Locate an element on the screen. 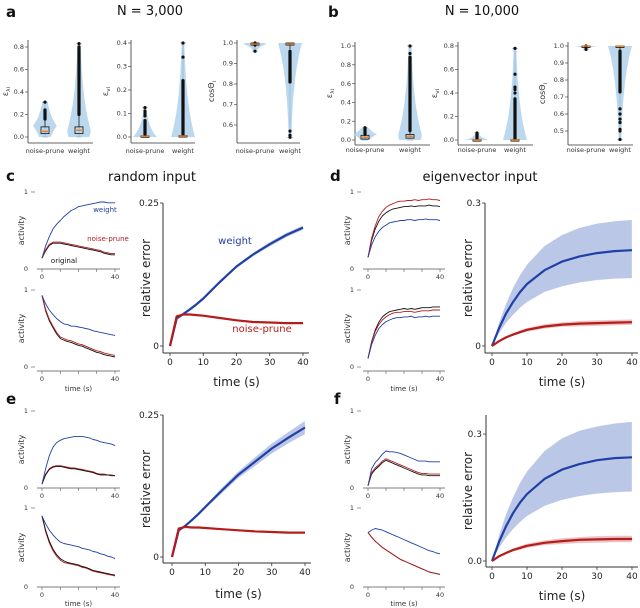 This screenshot has height=608, width=640. y-axis-label-subscript: vi is located at coordinates (109, 88).